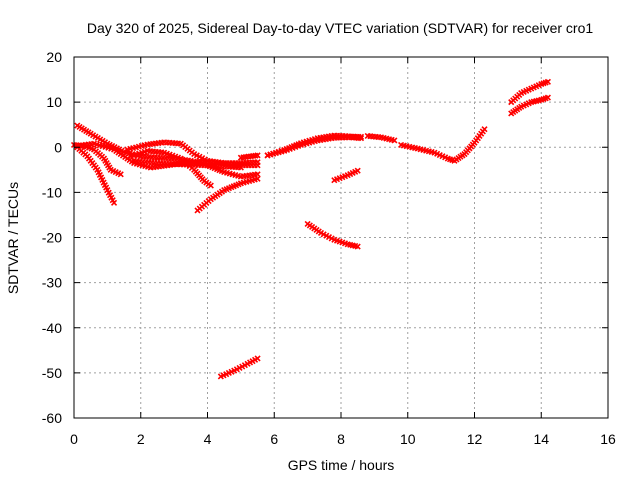 This screenshot has width=640, height=485. I want to click on x-tick-label: 4, so click(208, 439).